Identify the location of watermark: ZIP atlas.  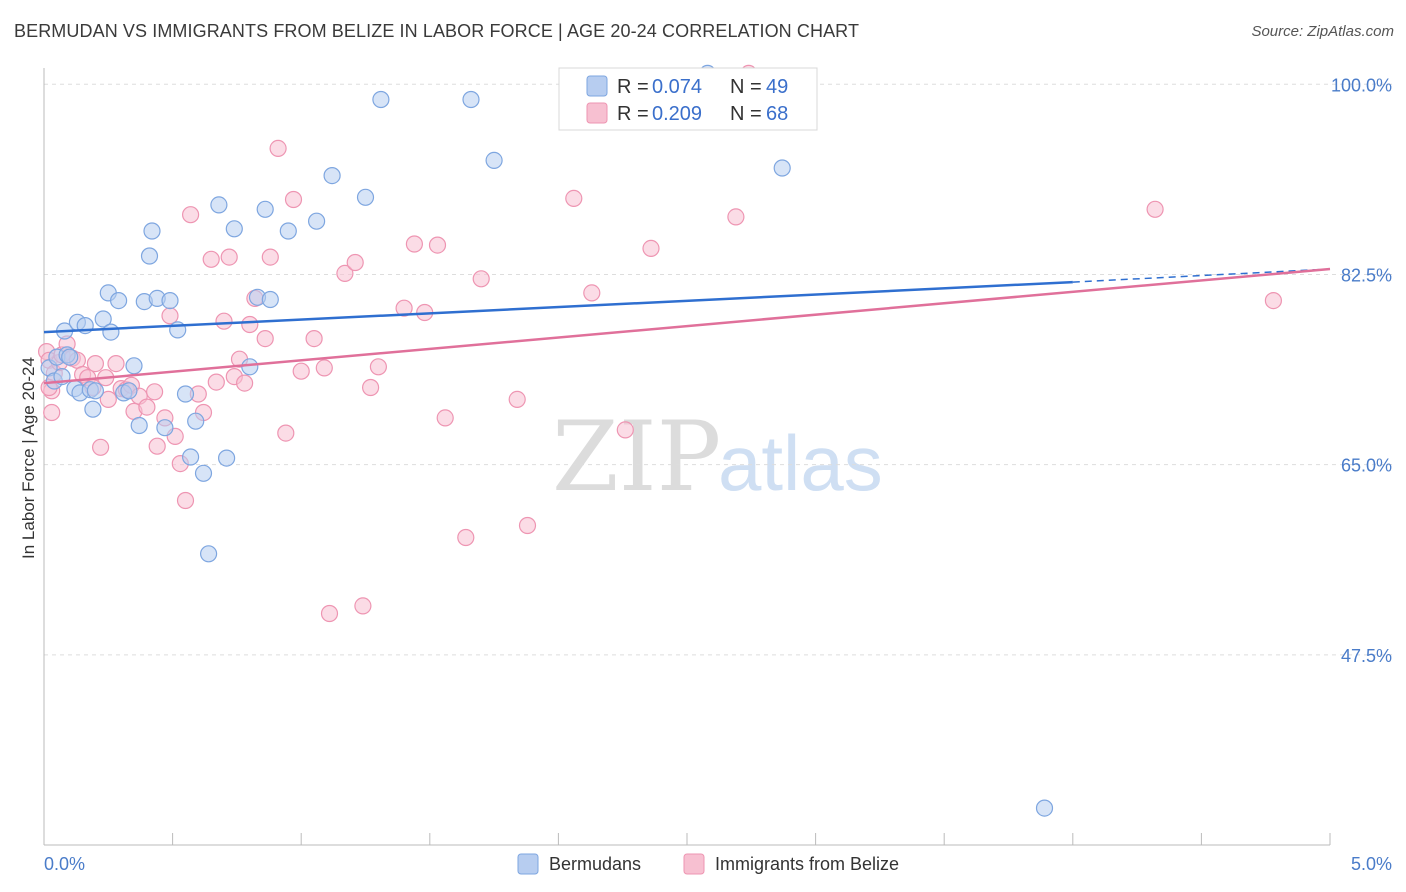
(717, 457).